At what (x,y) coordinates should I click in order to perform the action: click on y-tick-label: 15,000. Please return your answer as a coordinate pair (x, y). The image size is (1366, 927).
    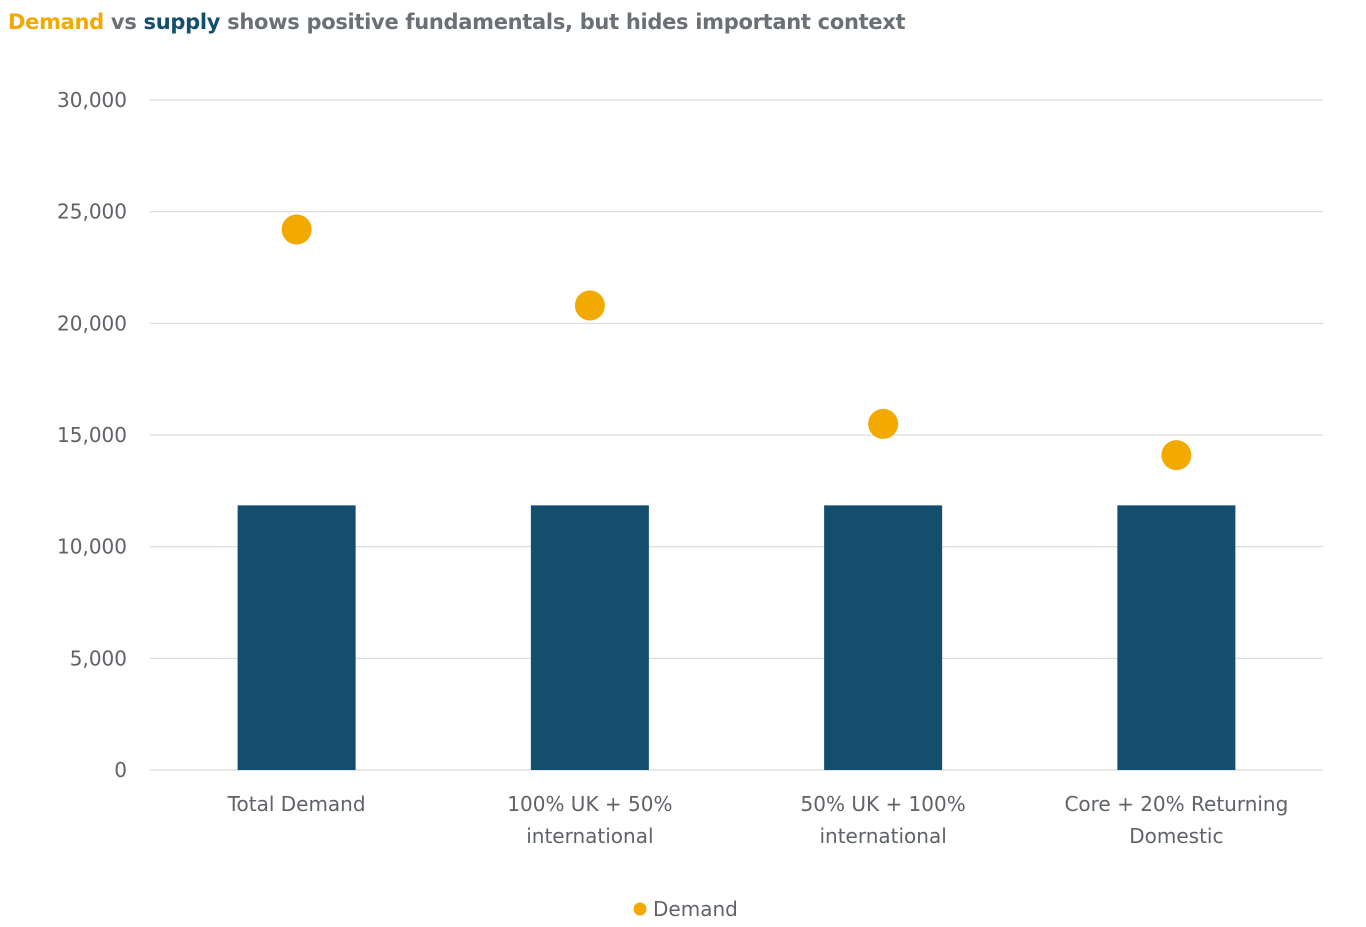
    Looking at the image, I should click on (92, 435).